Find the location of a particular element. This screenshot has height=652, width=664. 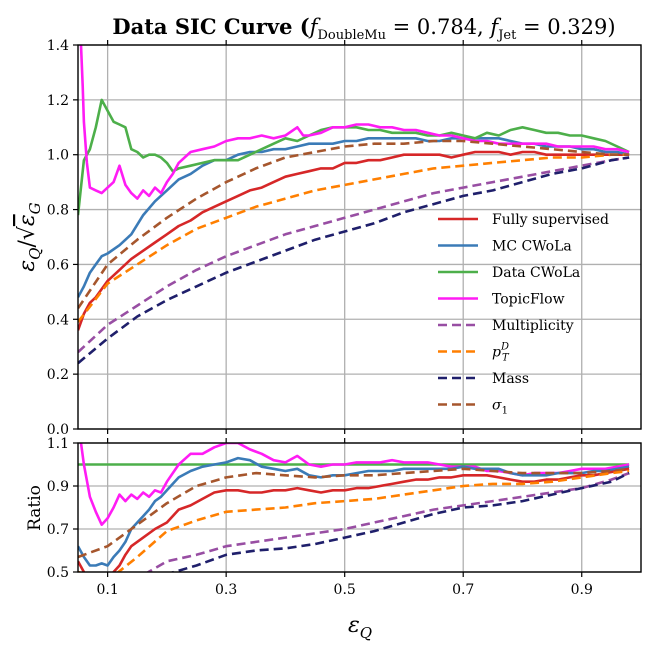

lower-y-tick-label: 0.9 is located at coordinates (58, 487).